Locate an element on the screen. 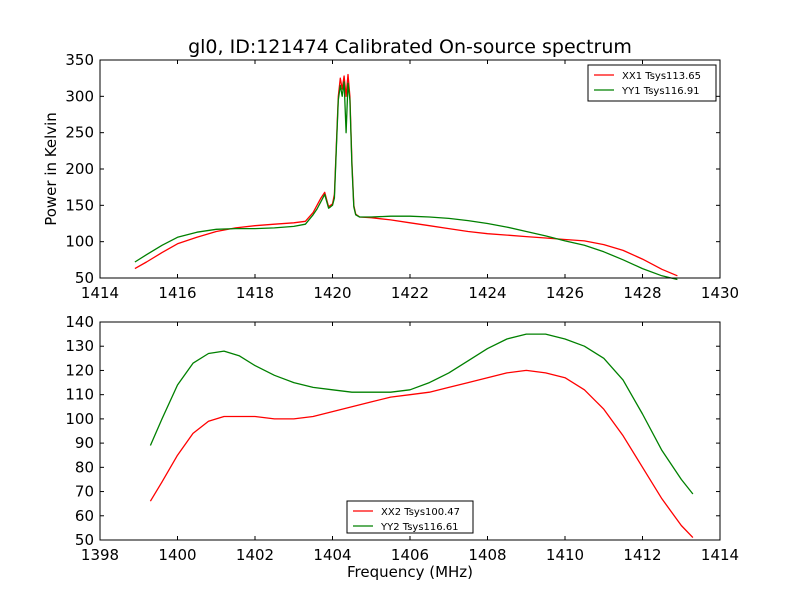 The height and width of the screenshot is (600, 800). x-tick-label: 1408 is located at coordinates (487, 555).